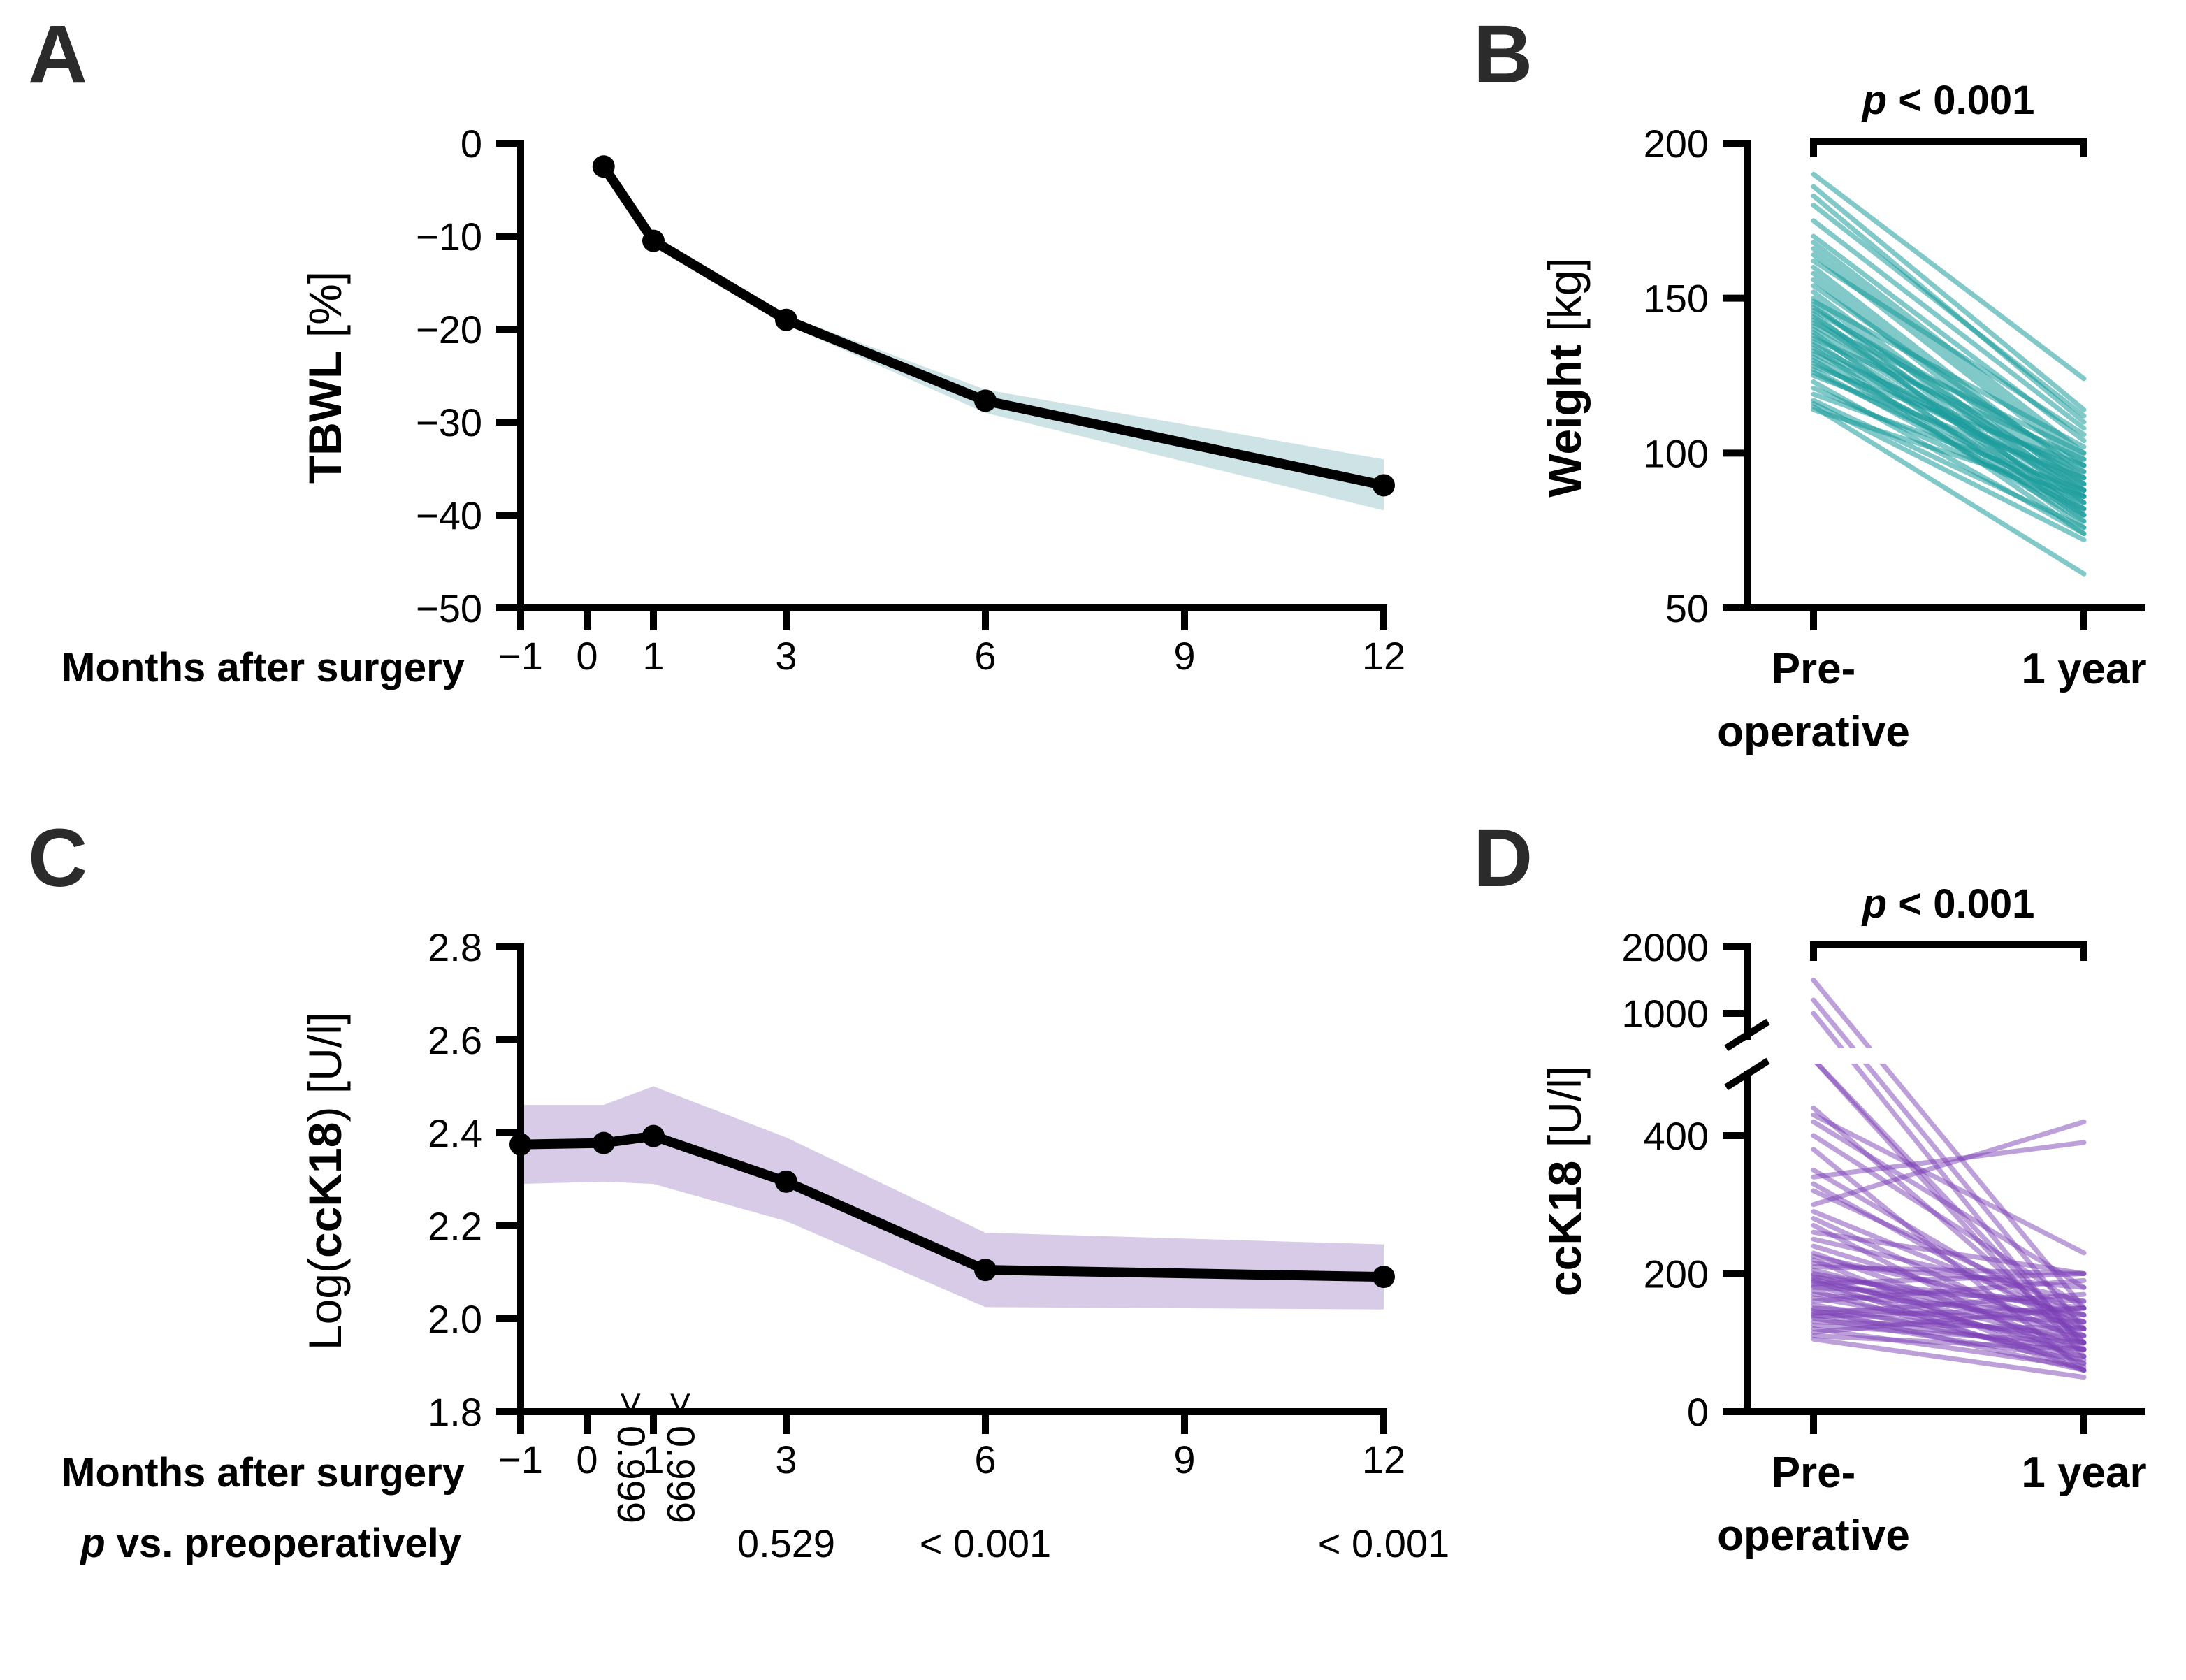  What do you see at coordinates (2083, 669) in the screenshot?
I see `panel-b-category-label: 1 year` at bounding box center [2083, 669].